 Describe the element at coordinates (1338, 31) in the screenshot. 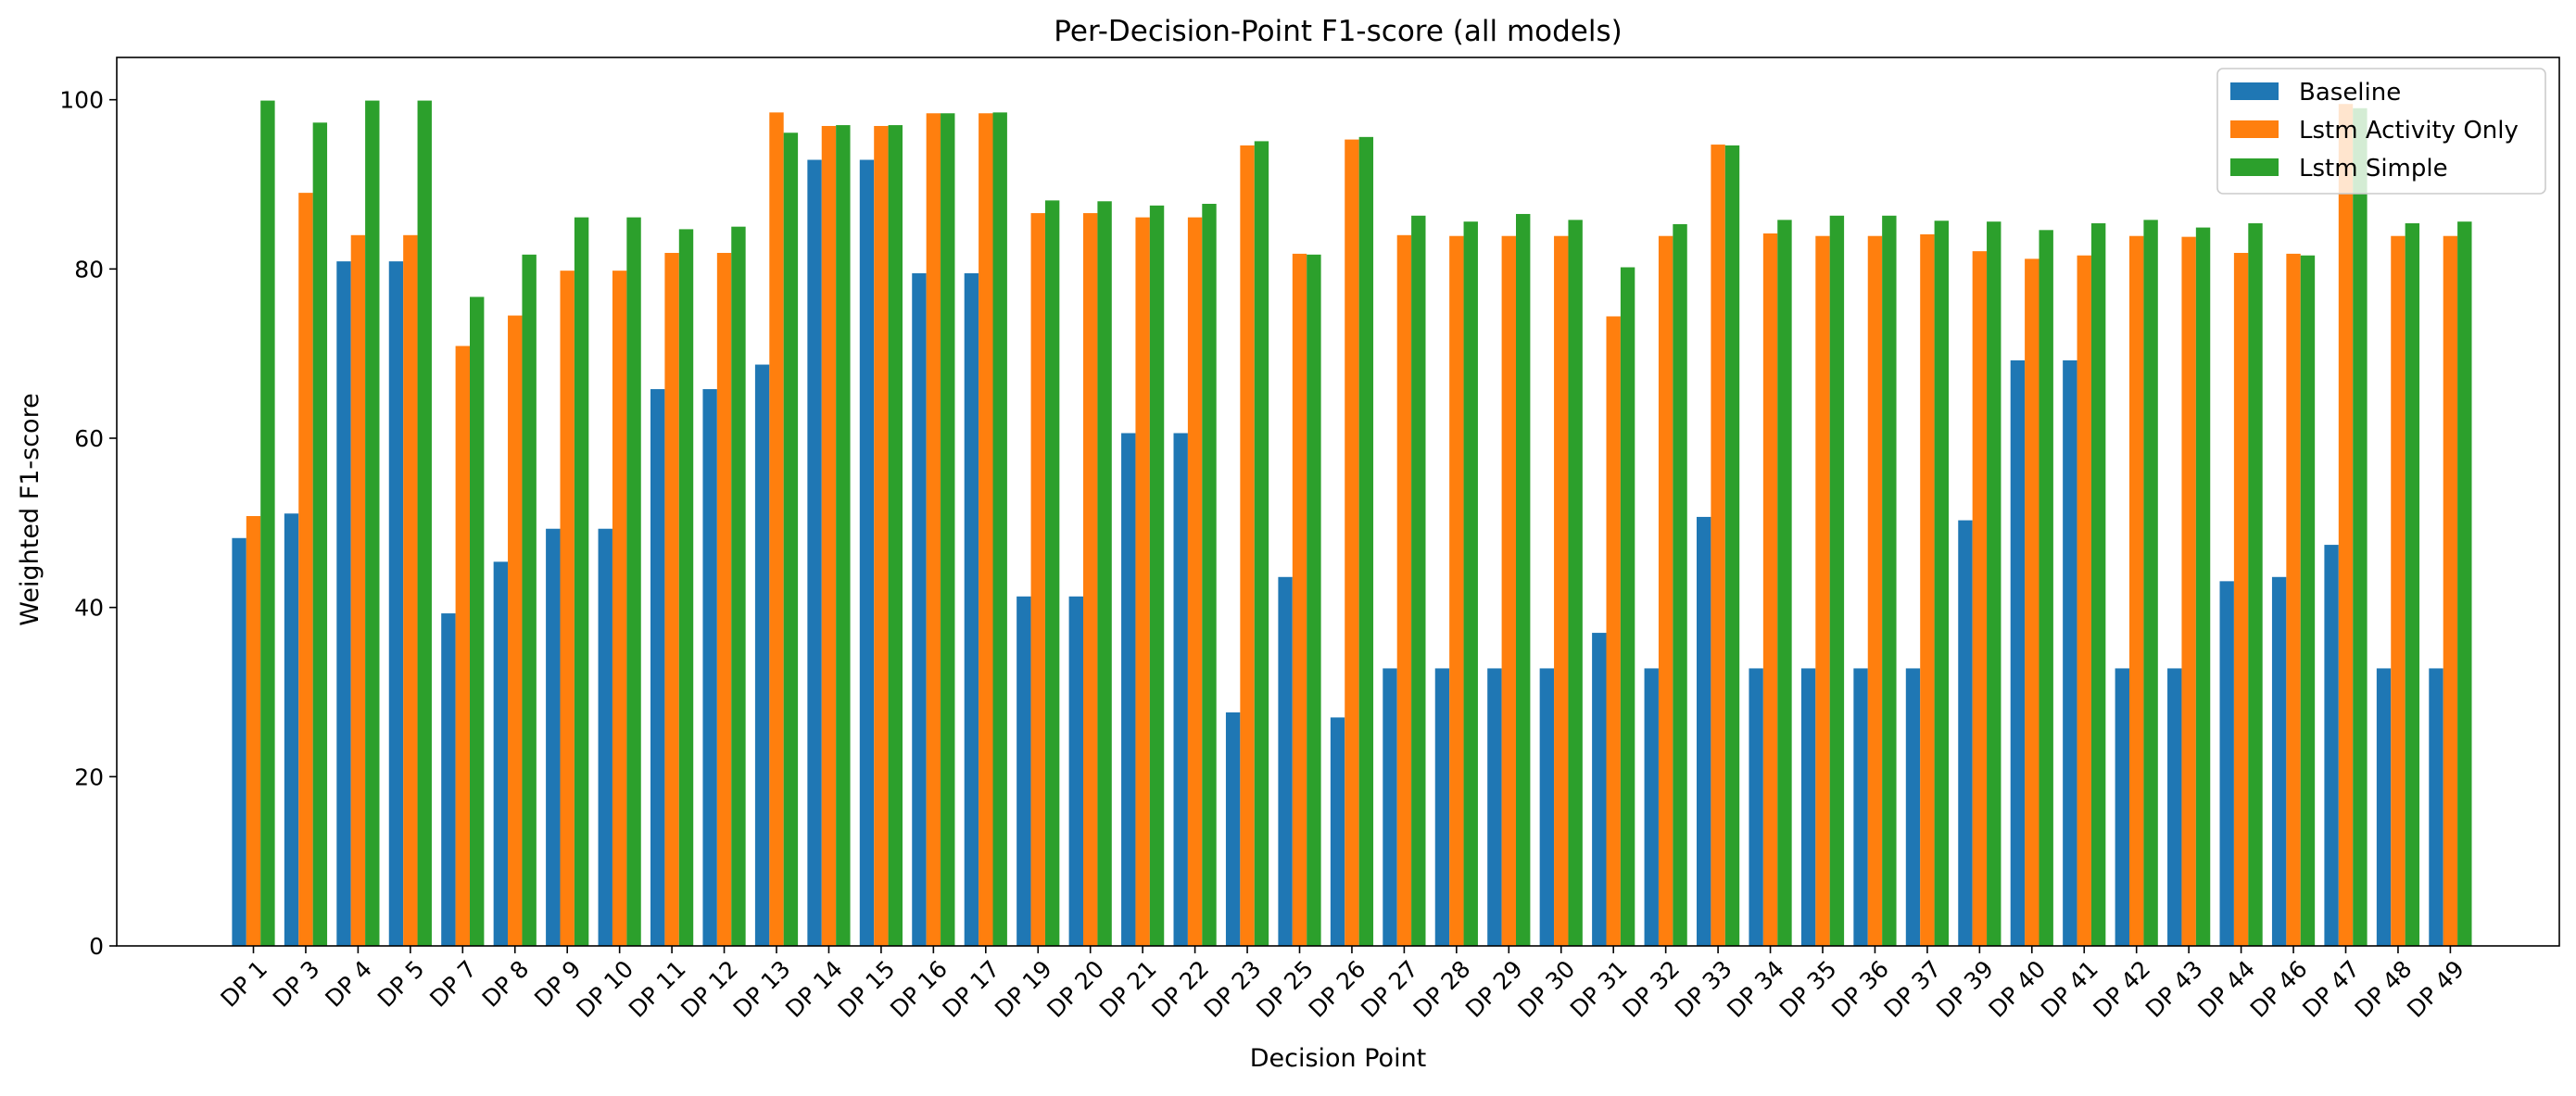

I see `chart-title: Per-Decision-Point F1-score (all models)` at that location.